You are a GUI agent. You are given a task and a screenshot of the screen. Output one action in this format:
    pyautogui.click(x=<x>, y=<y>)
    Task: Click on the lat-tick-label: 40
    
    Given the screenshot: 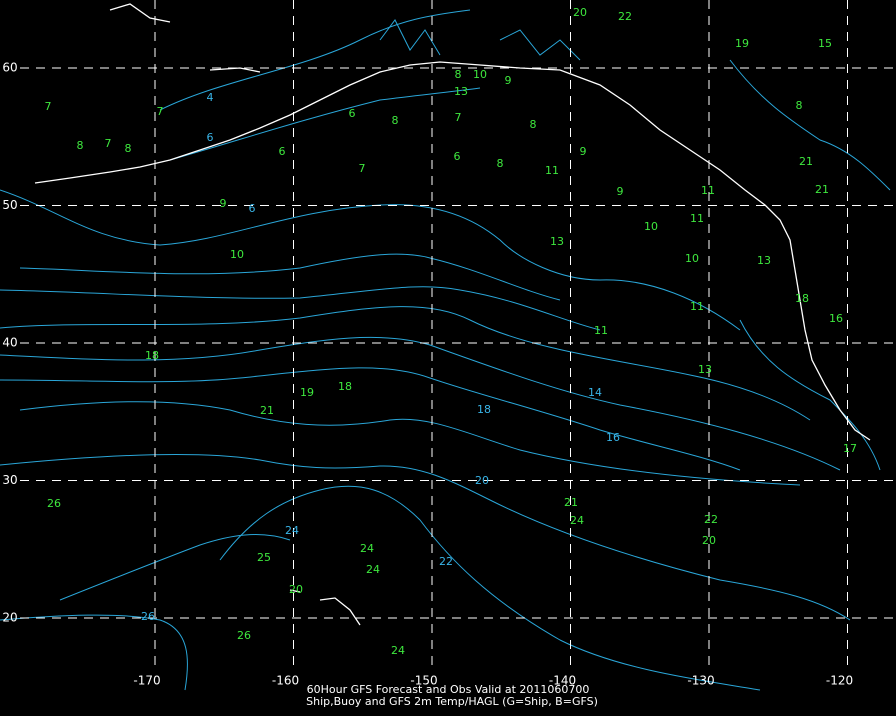 What is the action you would take?
    pyautogui.click(x=9, y=343)
    